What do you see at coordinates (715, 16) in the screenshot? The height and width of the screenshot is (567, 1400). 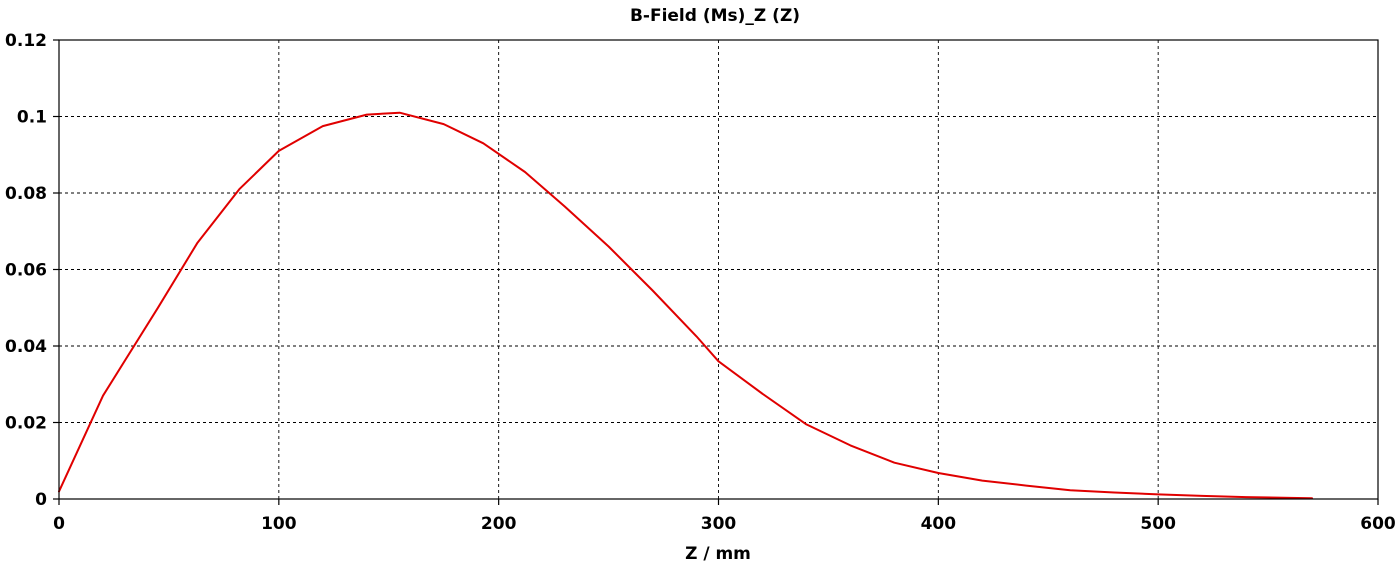 I see `chart-title: B-Field (Ms)_Z (Z)` at bounding box center [715, 16].